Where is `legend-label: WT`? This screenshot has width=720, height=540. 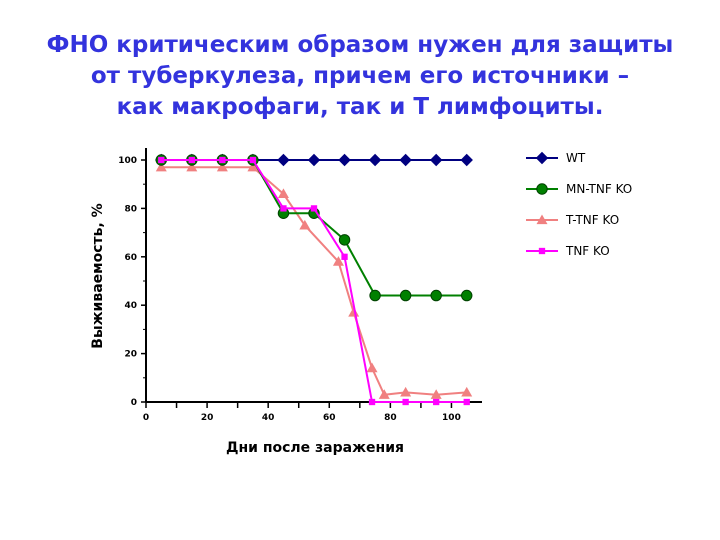
legend-label: WT is located at coordinates (576, 158).